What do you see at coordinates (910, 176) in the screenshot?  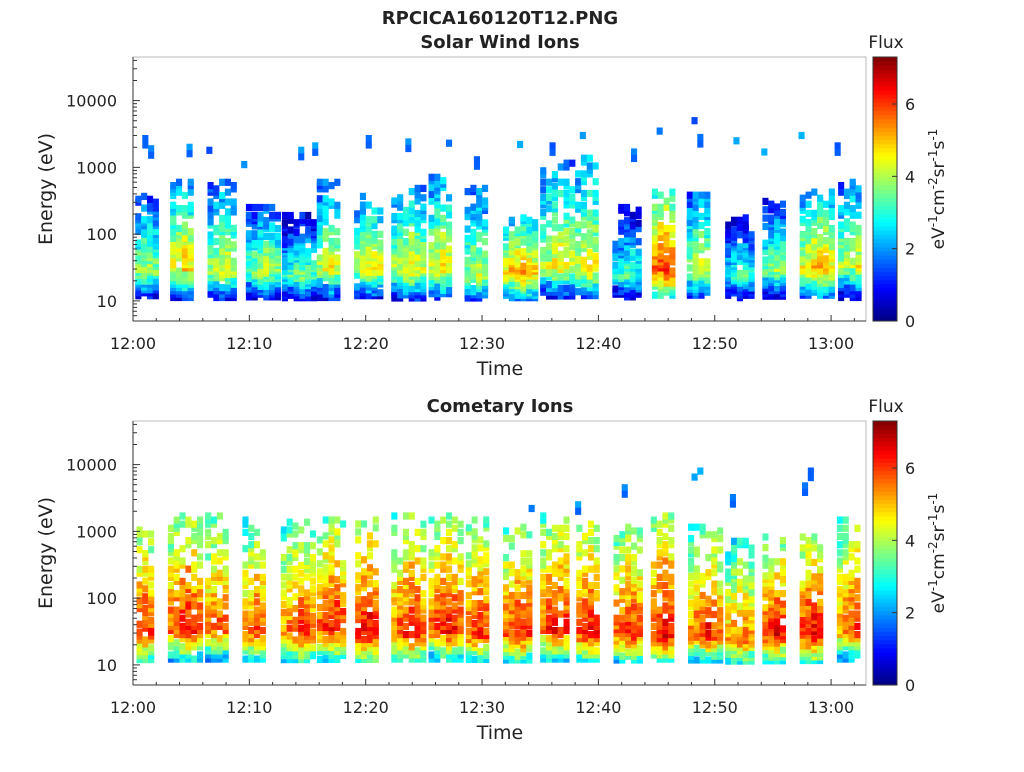 I see `colorbar-tick-label: 4` at bounding box center [910, 176].